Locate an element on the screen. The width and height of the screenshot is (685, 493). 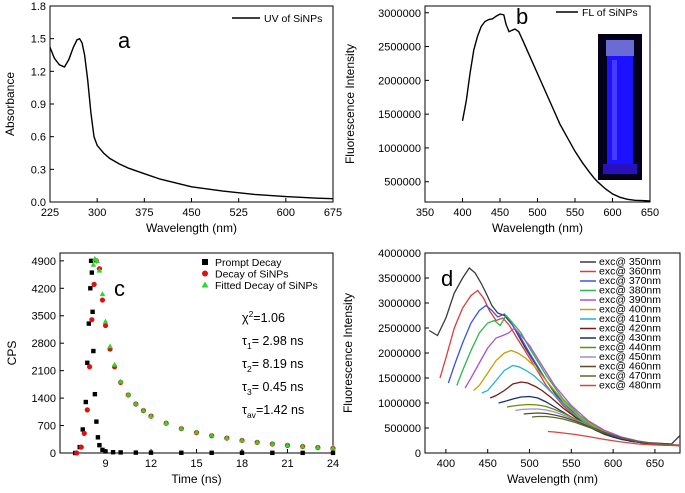
y-axis-label: Absorbance is located at coordinates (10, 104).